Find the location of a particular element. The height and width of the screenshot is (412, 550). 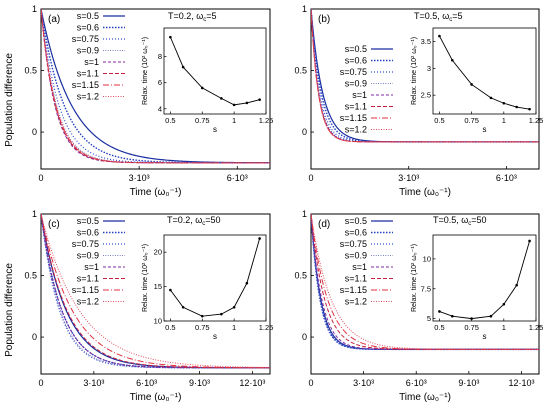

inset-y-axis-label: Relax. time (10² ω₀⁻¹) is located at coordinates (145, 278).